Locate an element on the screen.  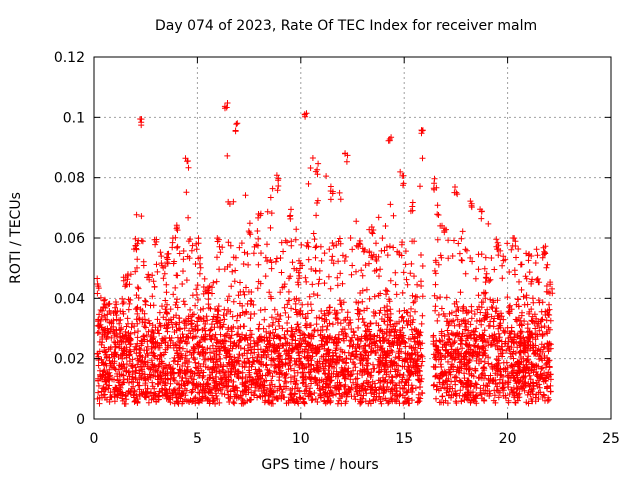
x-tick-label: 15 is located at coordinates (404, 439).